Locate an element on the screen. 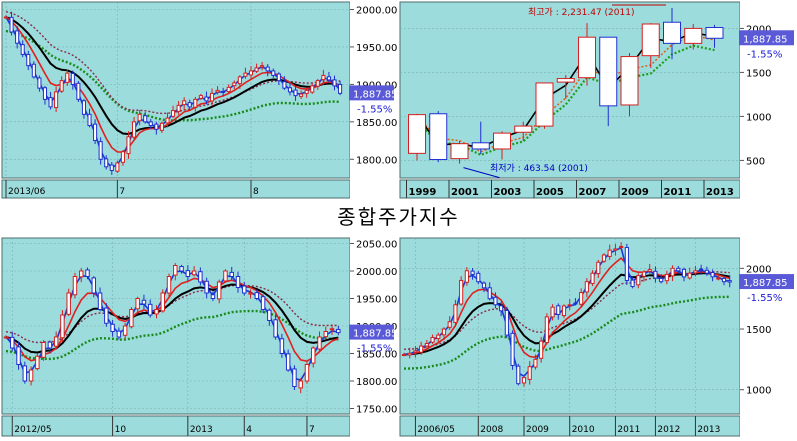 Image resolution: width=797 pixels, height=441 pixels. x-tick-label-br: 2009 is located at coordinates (537, 430).